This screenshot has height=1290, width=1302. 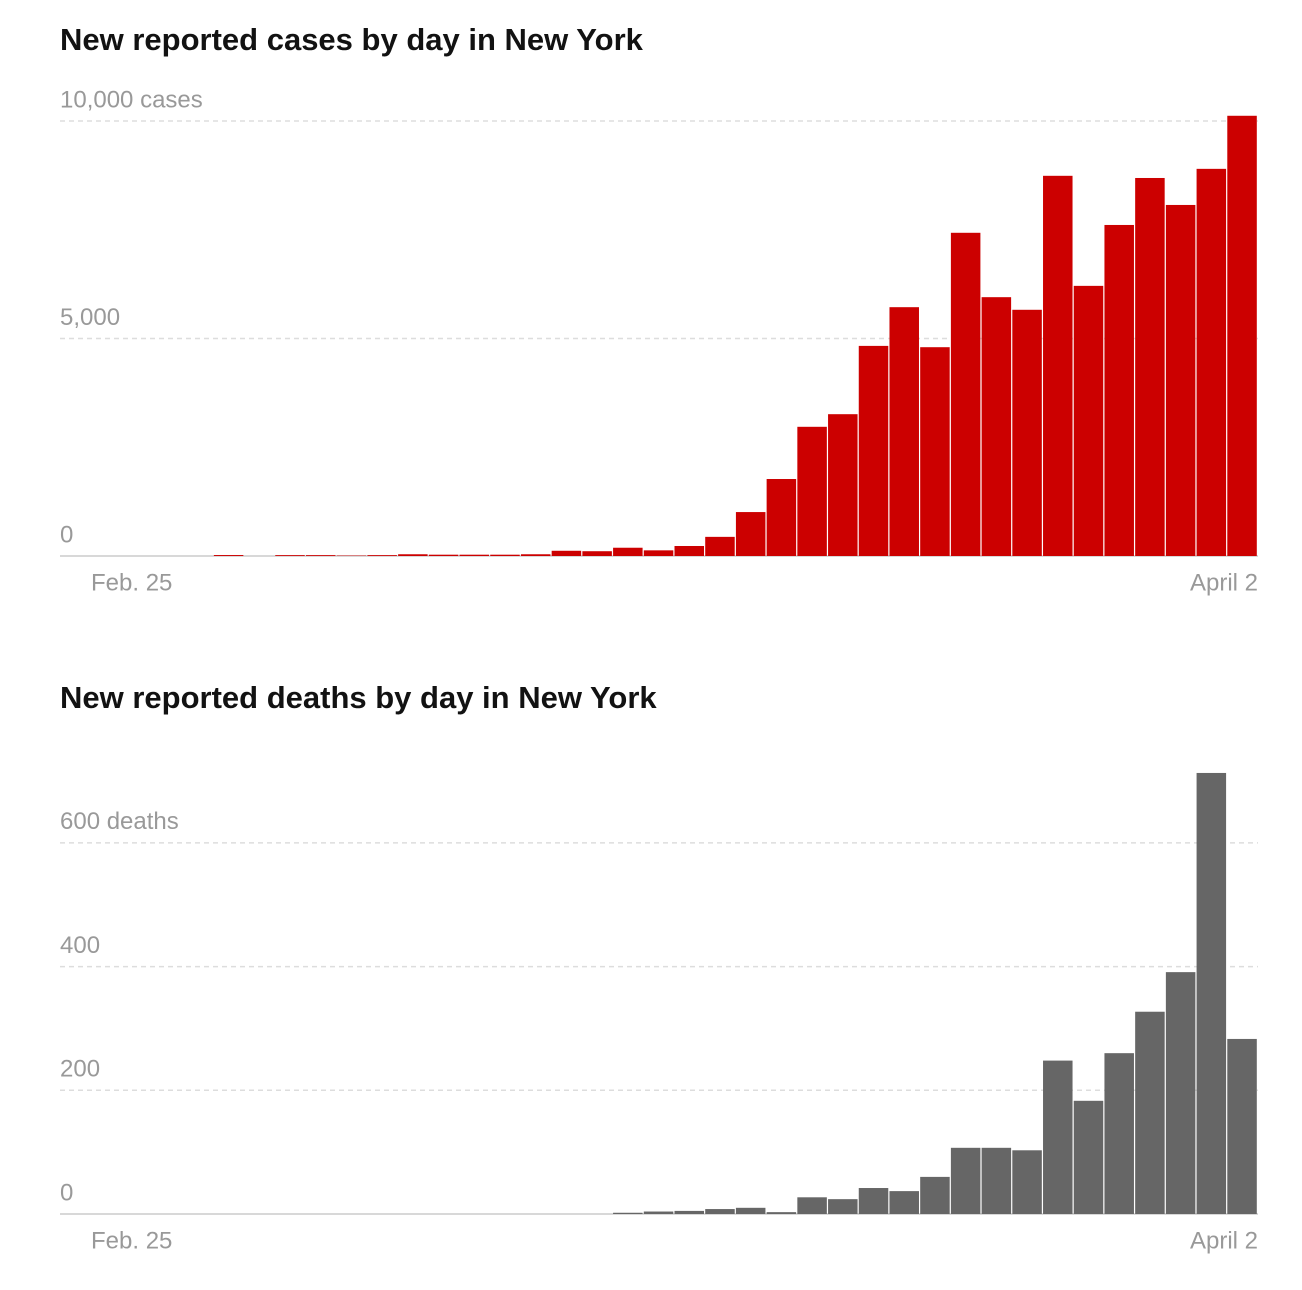 I want to click on chart-title: New reported cases by day in New York, so click(x=352, y=39).